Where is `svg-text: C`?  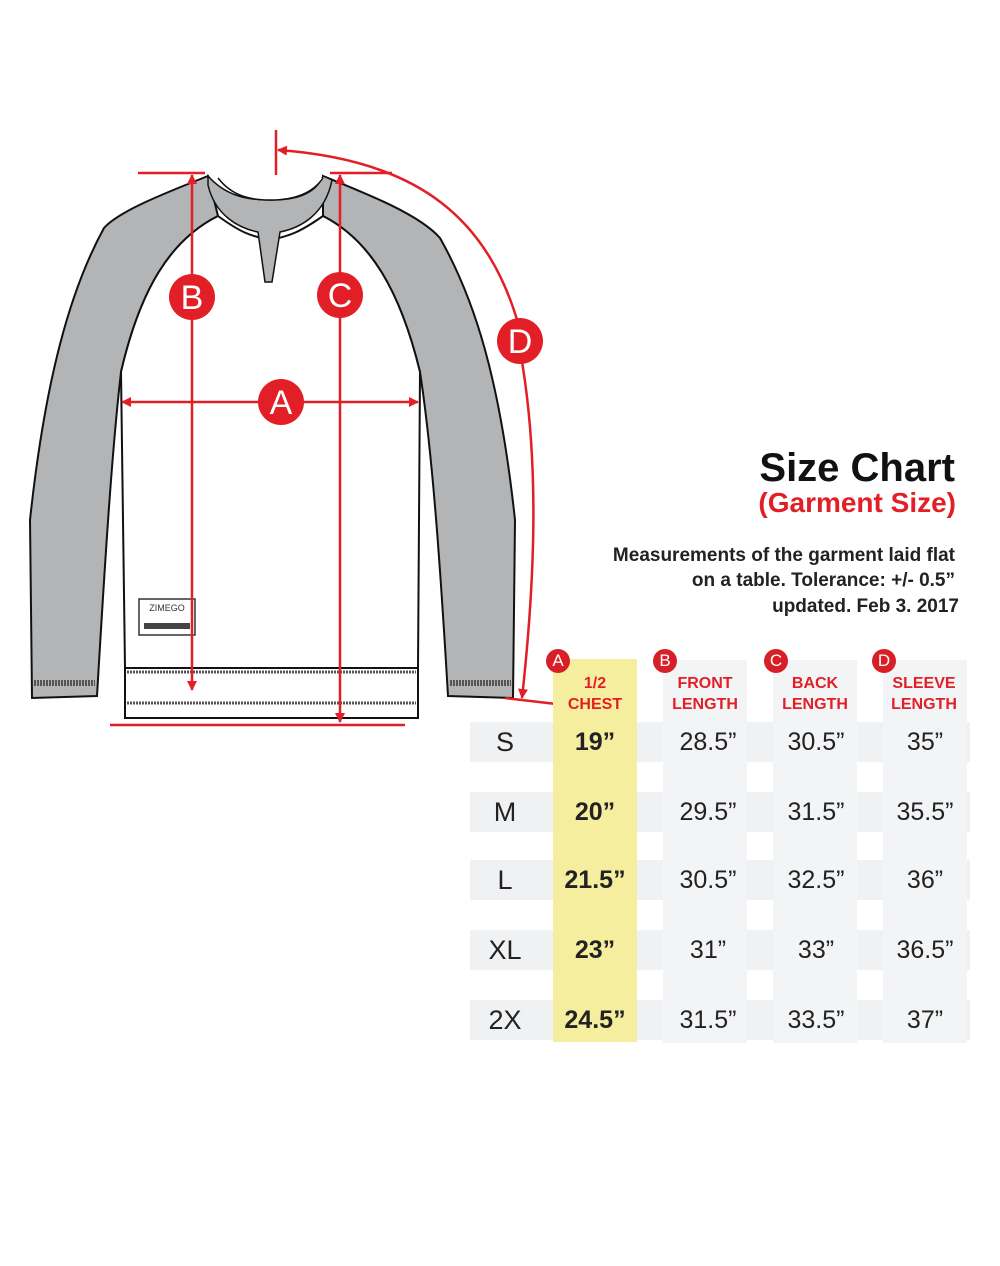 svg-text: C is located at coordinates (340, 296).